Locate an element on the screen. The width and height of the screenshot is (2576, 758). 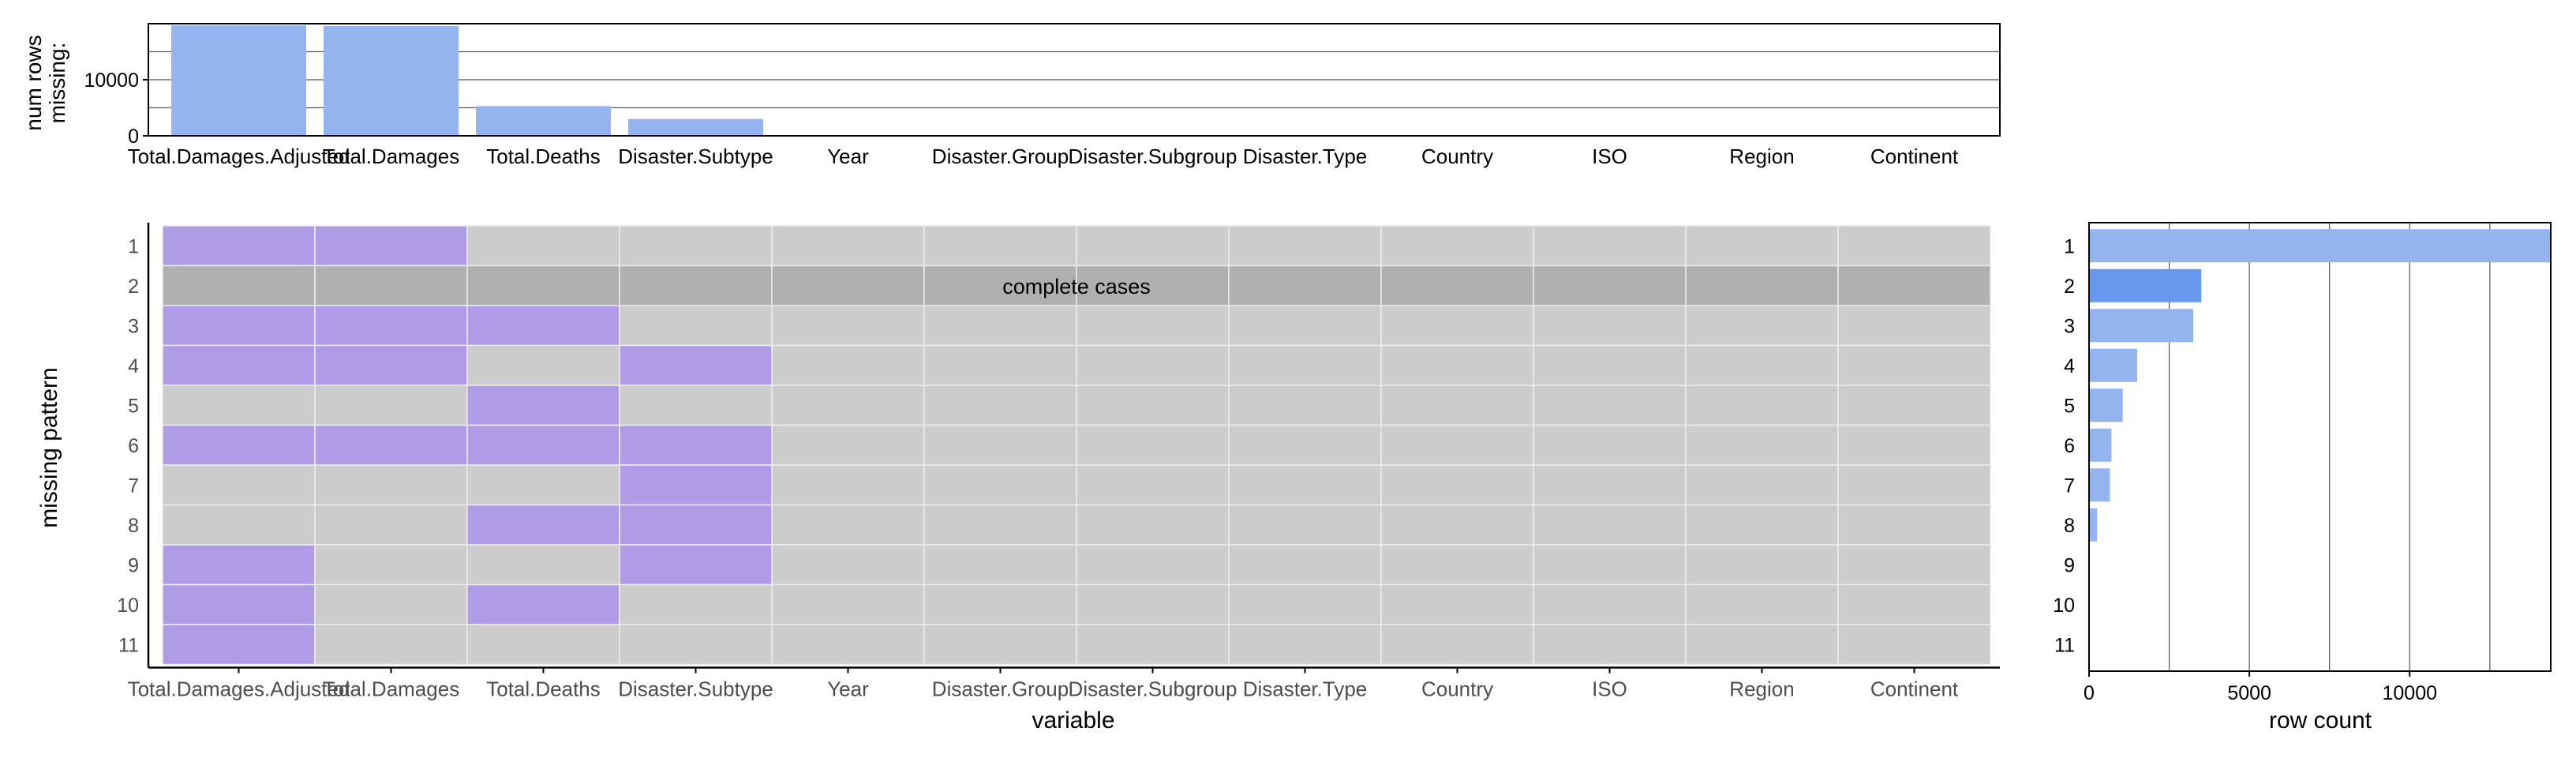
right-y-tick-label: 9 is located at coordinates (2069, 565).